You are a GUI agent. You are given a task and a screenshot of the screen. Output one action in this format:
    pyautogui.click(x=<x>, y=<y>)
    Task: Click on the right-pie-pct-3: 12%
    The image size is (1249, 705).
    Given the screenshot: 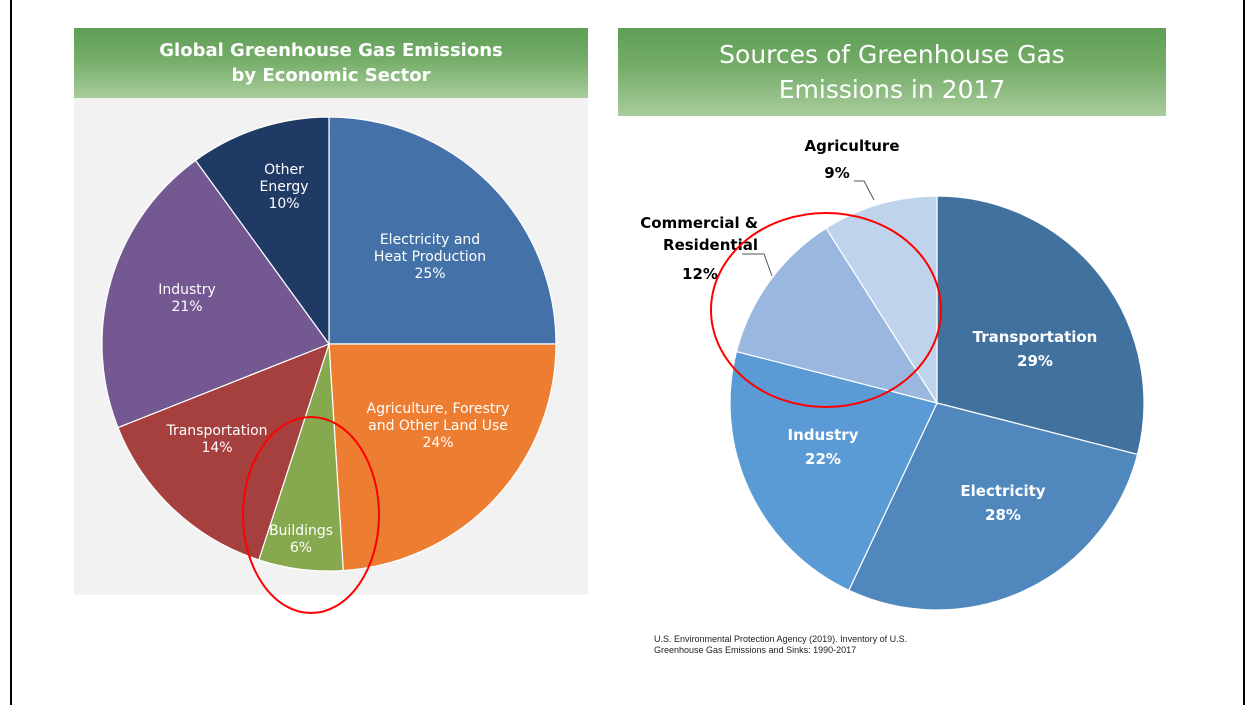 What is the action you would take?
    pyautogui.click(x=700, y=274)
    